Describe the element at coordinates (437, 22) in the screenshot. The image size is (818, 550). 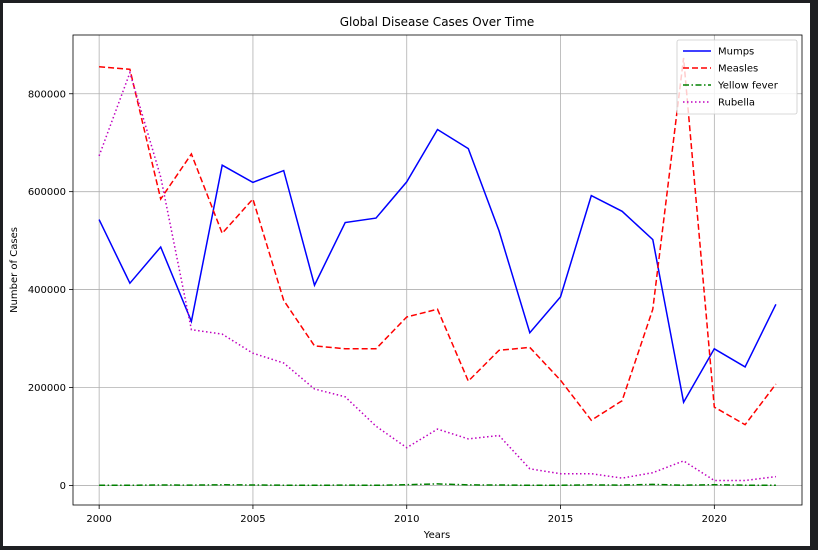
I see `chart-title: Global Disease Cases Over Time` at that location.